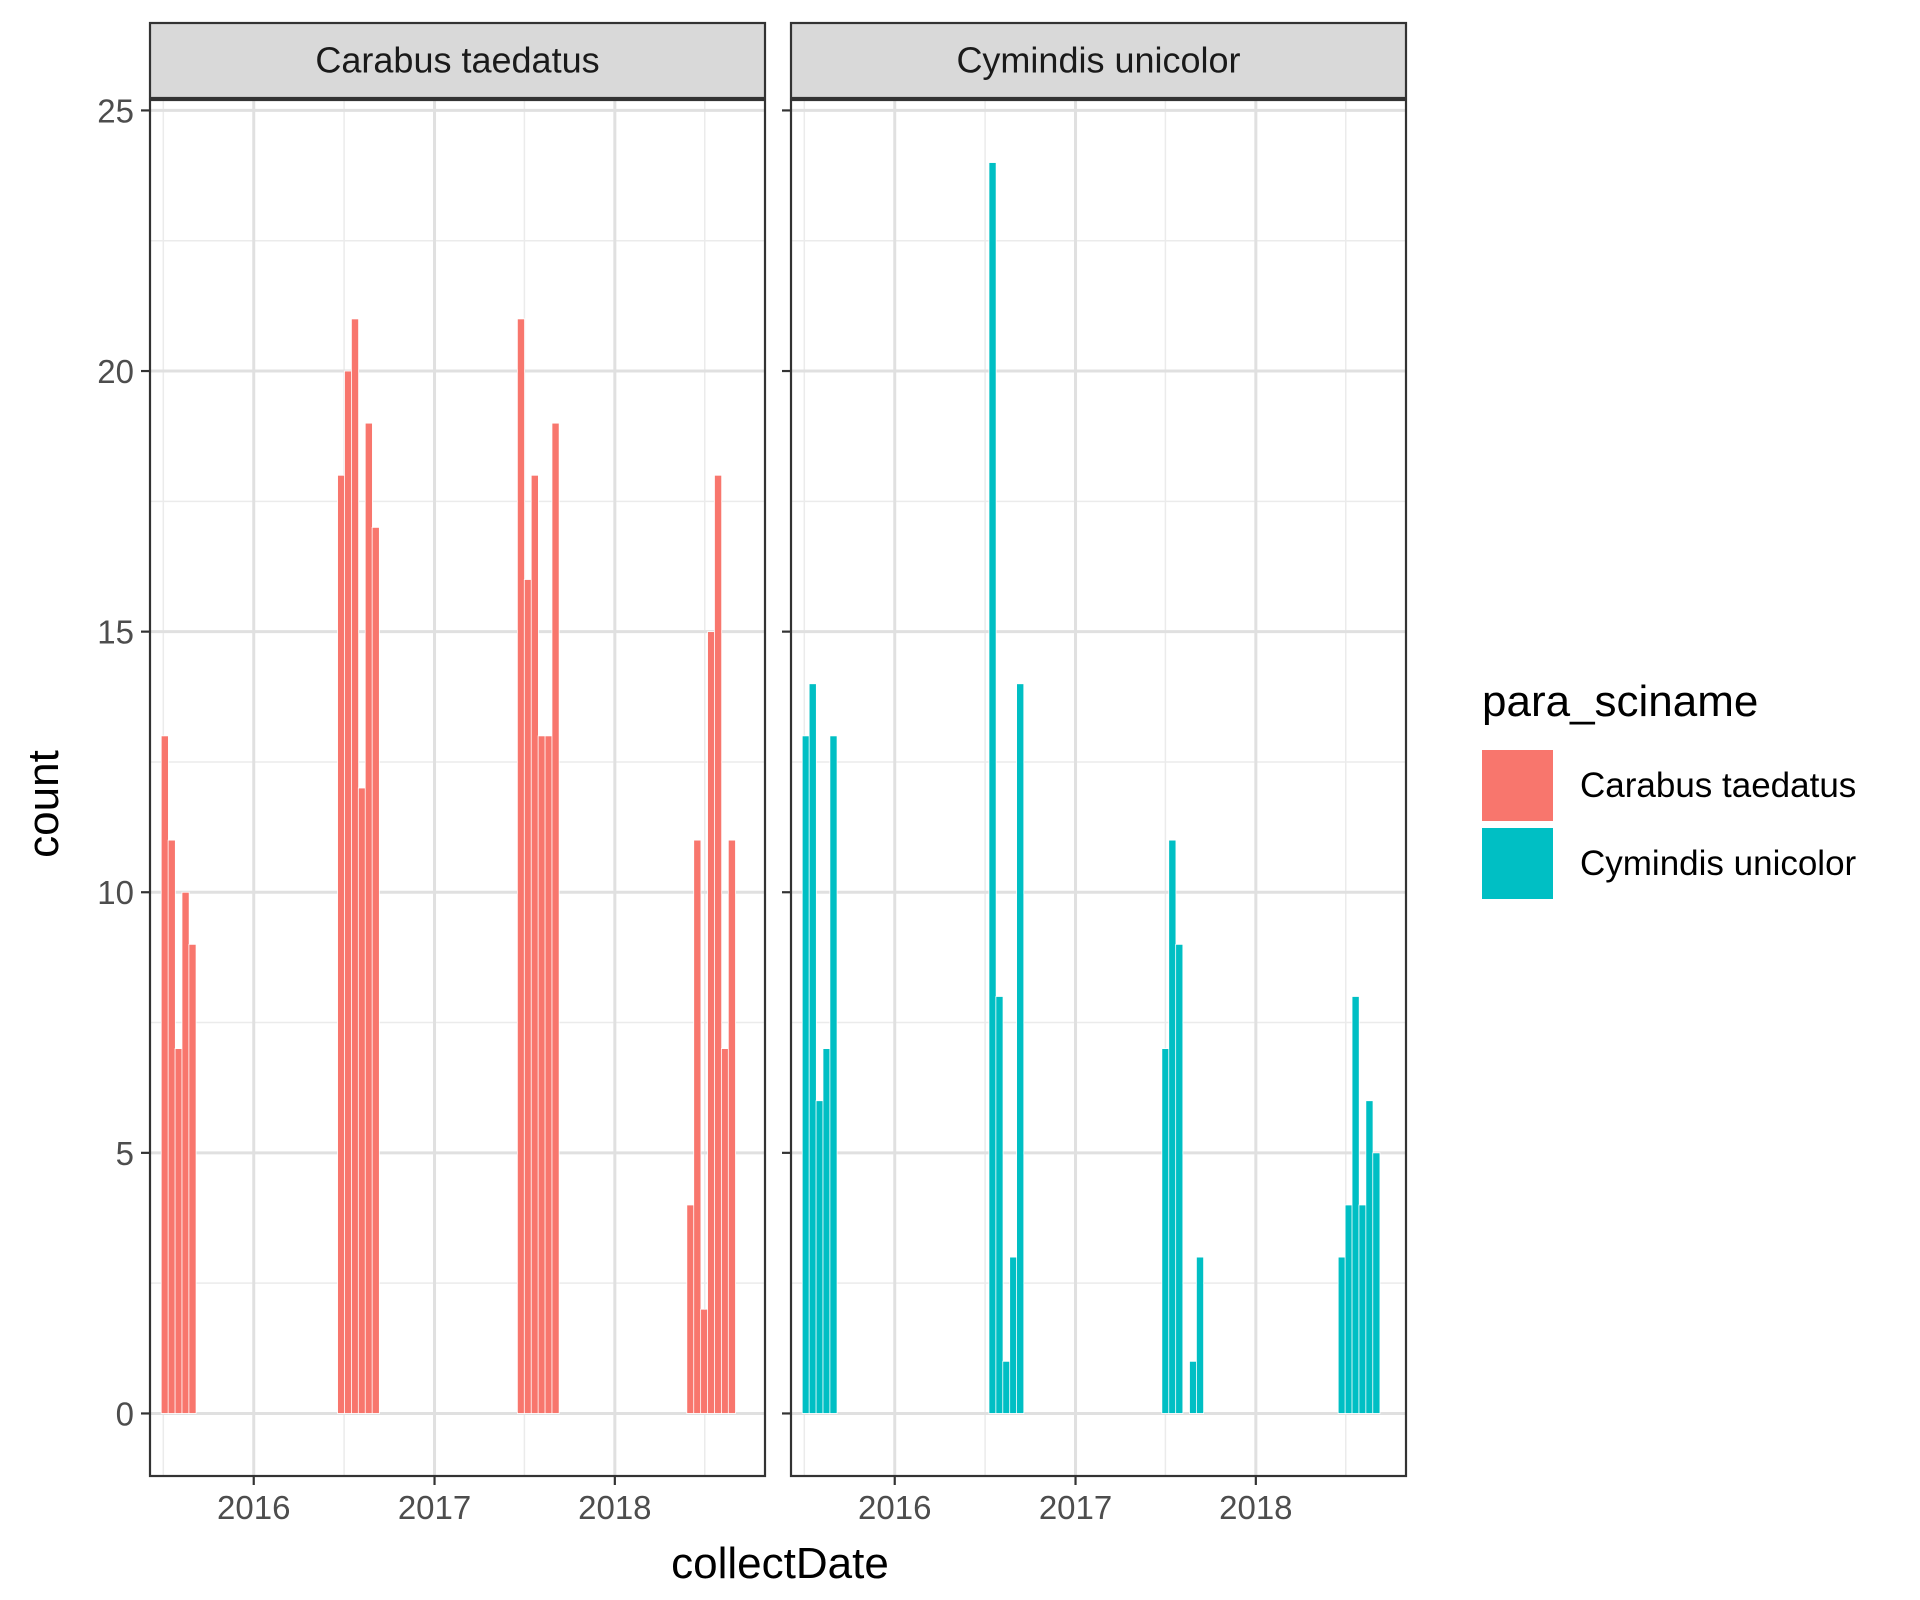 Image resolution: width=1920 pixels, height=1600 pixels. What do you see at coordinates (115, 110) in the screenshot?
I see `y-tick-label: 25` at bounding box center [115, 110].